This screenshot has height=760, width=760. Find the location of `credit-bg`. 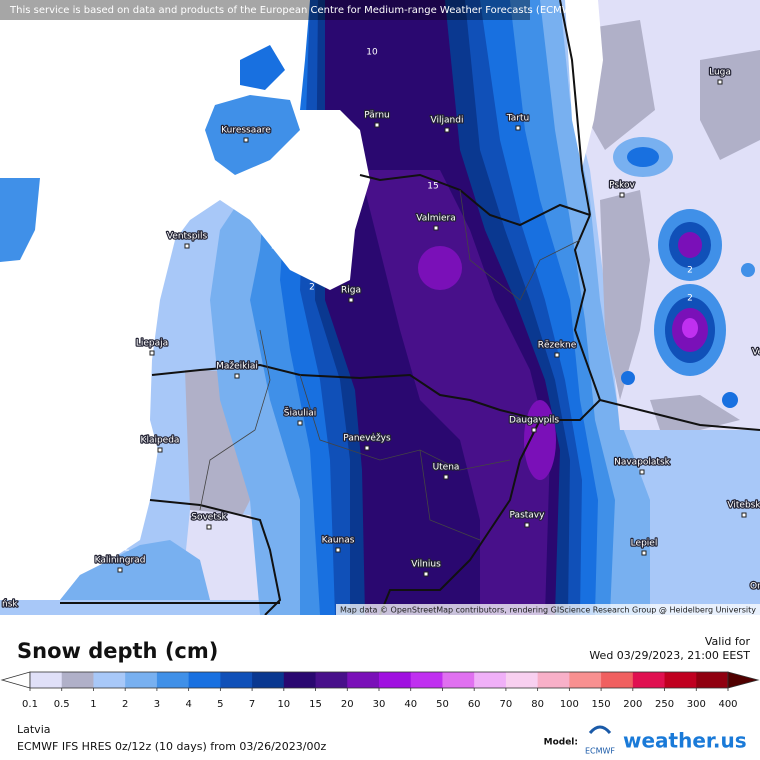

credit-bg is located at coordinates (548, 609).